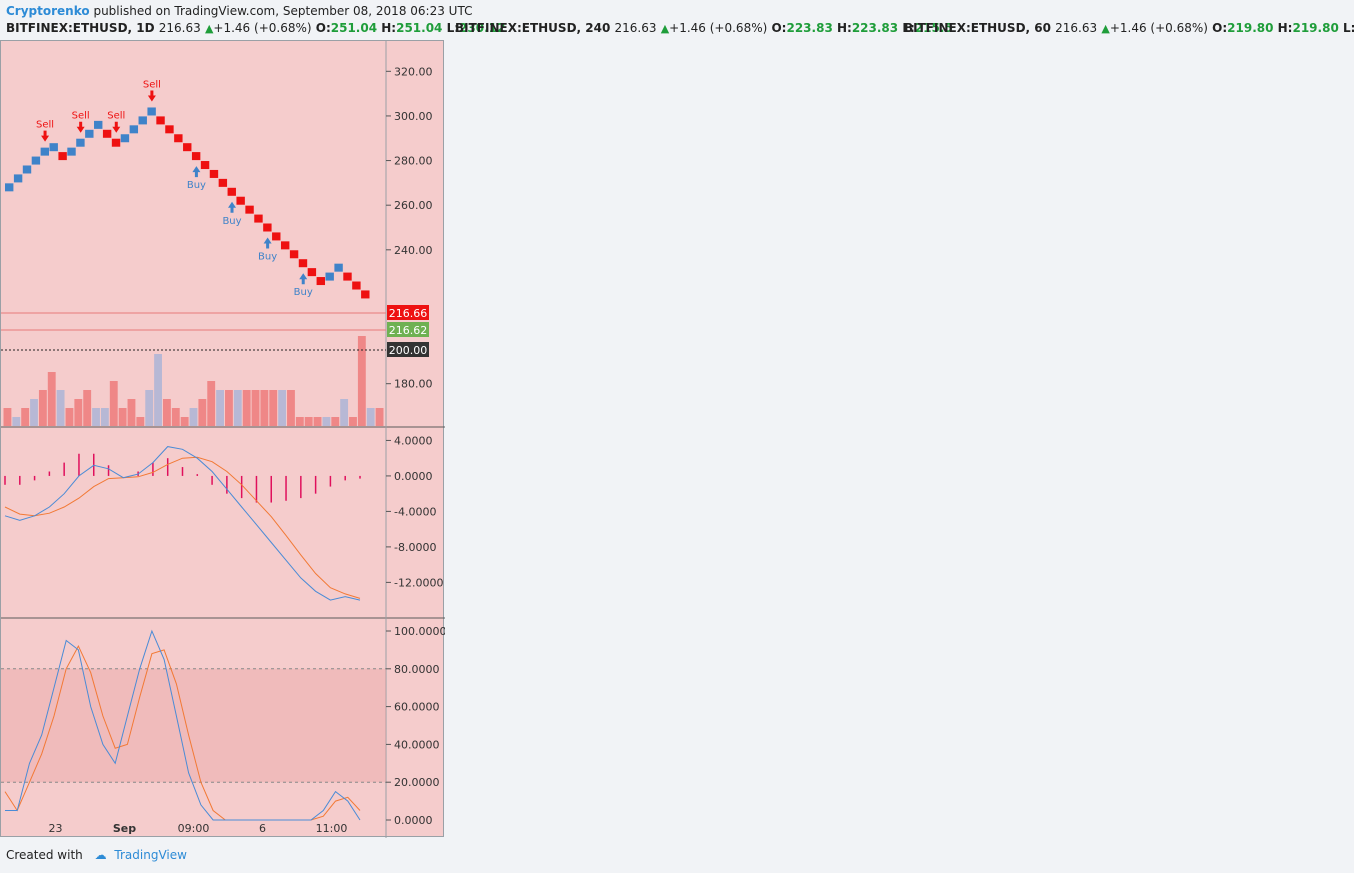  I want to click on tradingview-logo-icon: ☁, so click(100, 855).